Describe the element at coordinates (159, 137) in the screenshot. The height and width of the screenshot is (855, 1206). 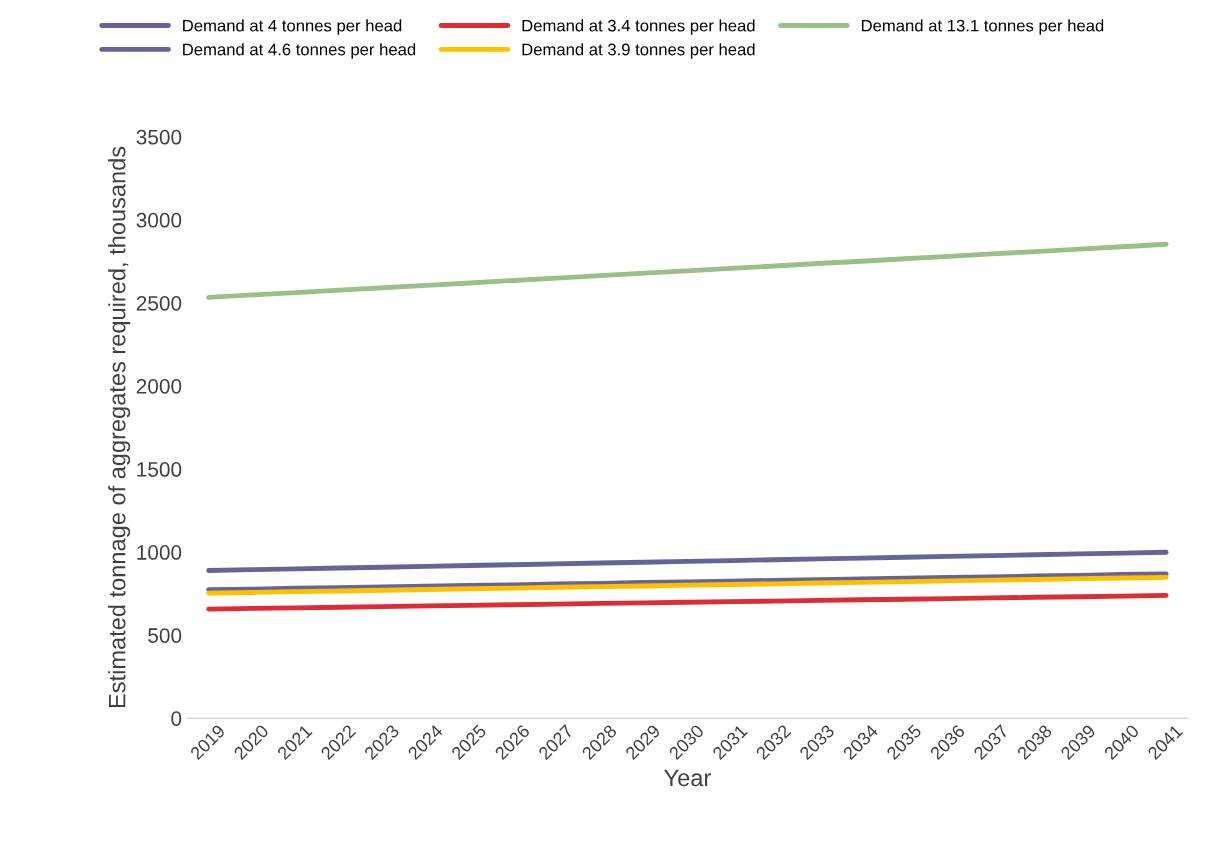
I see `y-tick-label: 3500` at that location.